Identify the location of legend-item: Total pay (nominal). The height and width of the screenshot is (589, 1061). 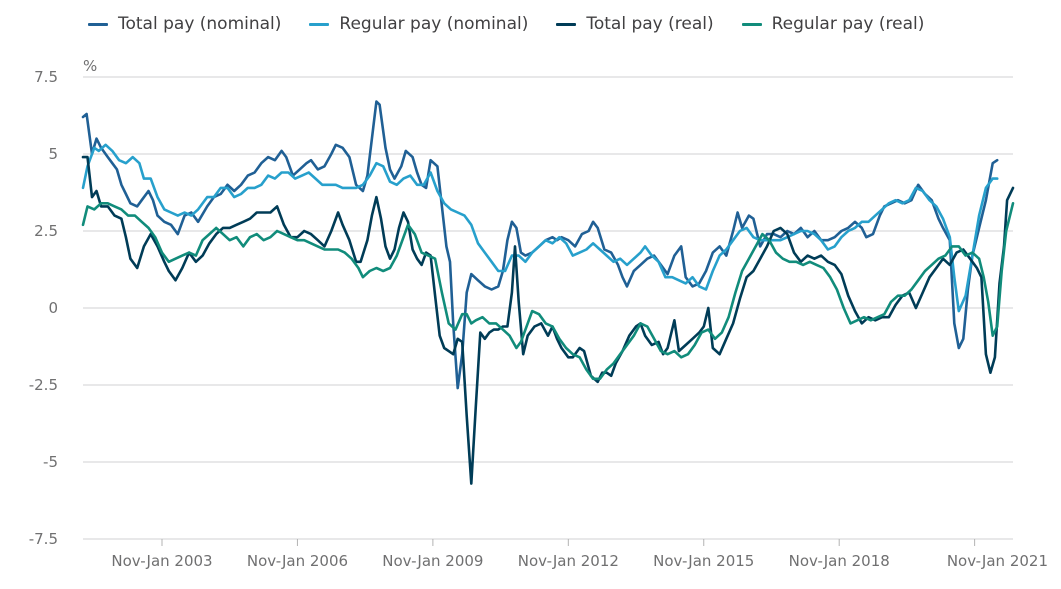
(184, 24).